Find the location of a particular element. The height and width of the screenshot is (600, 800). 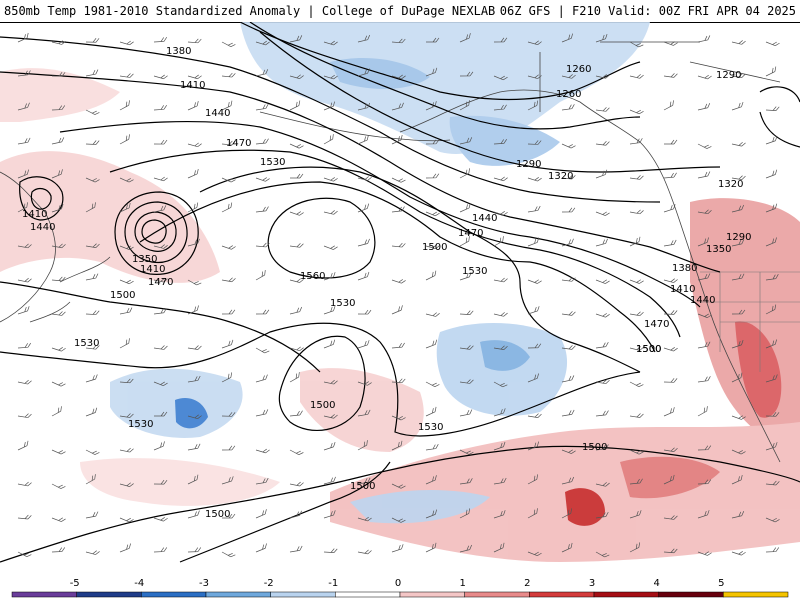

contour-label: 1530 is located at coordinates (86, 343).